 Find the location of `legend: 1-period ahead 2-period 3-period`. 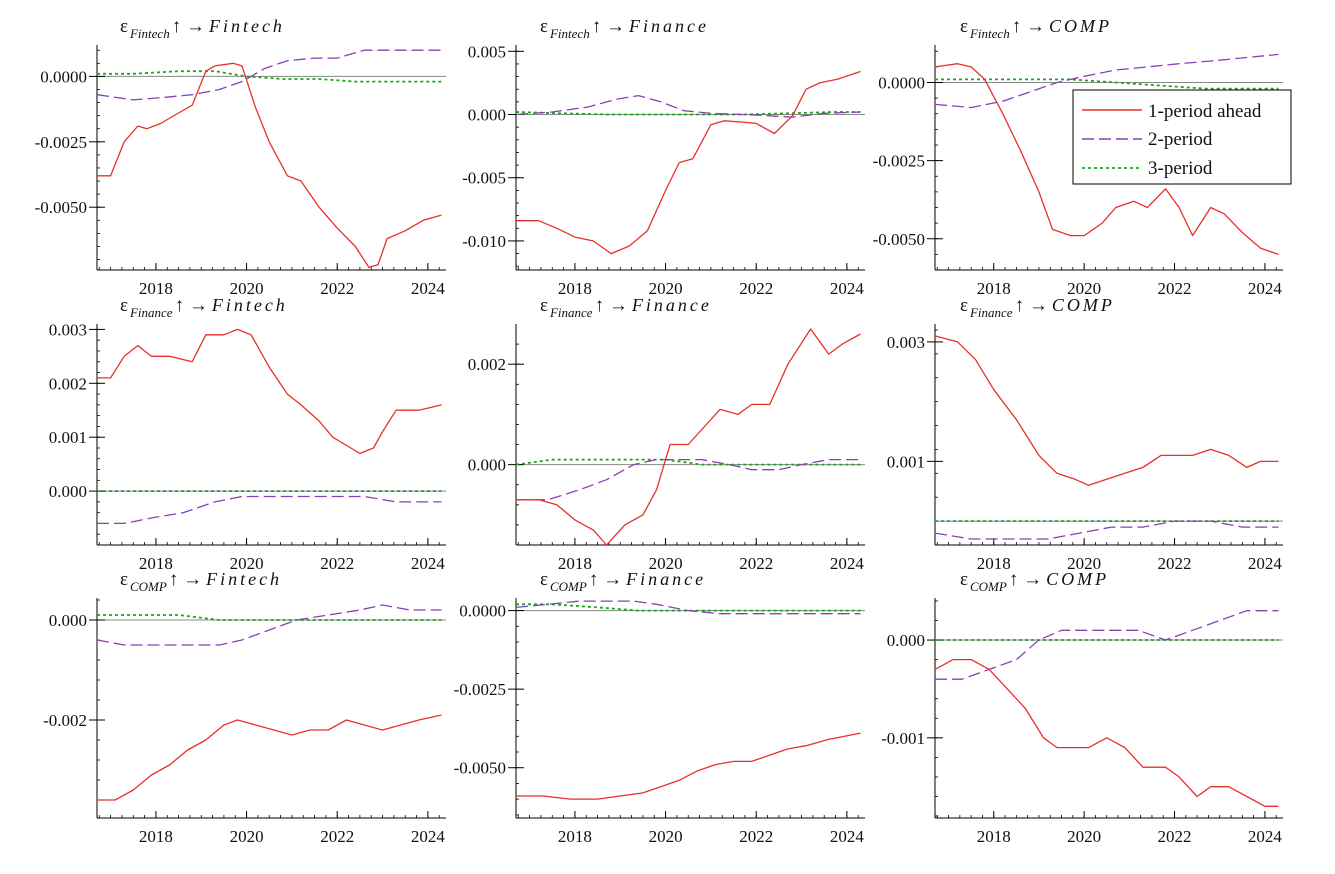

legend: 1-period ahead 2-period 3-period is located at coordinates (1182, 137).